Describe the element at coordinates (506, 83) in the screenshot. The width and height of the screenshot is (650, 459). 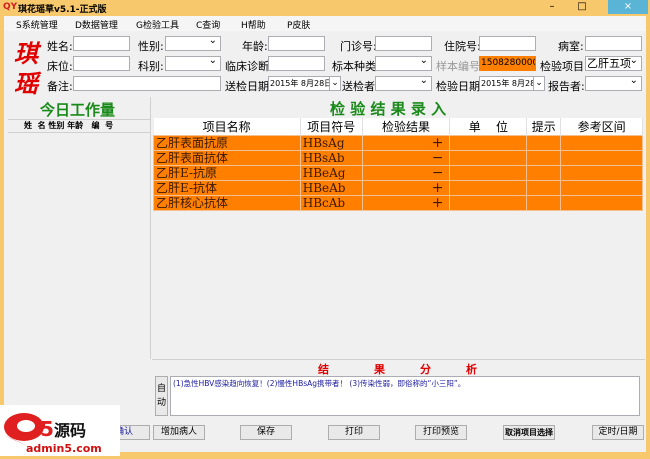
I see `test-date-picker: 2015年 8月28日` at that location.